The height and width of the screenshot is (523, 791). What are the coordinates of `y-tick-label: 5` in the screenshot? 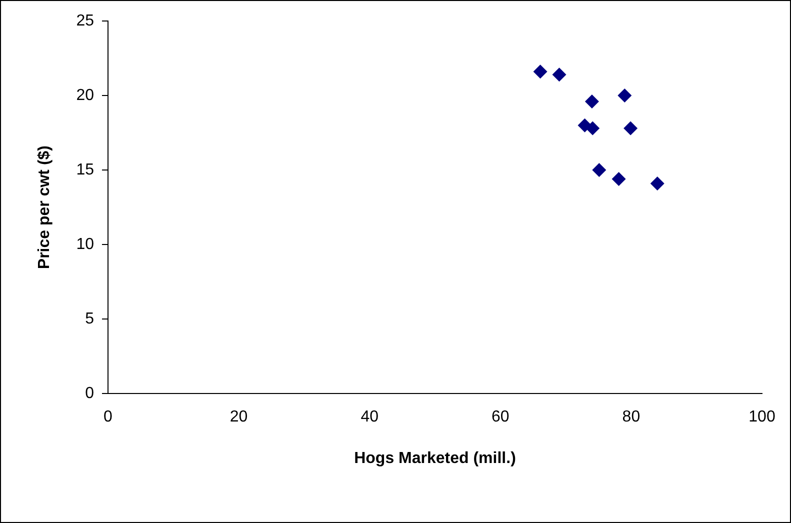 It's located at (89, 319).